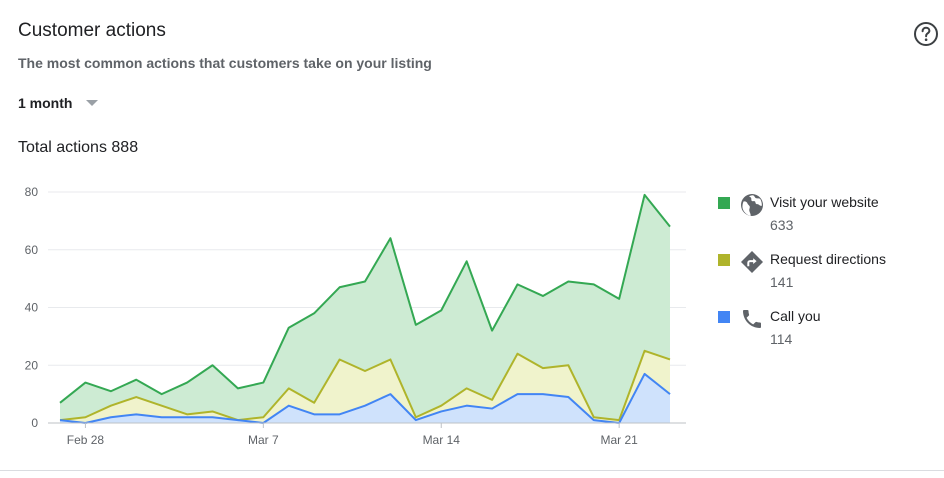 The height and width of the screenshot is (478, 944). I want to click on x-tick-label: Mar 14, so click(442, 440).